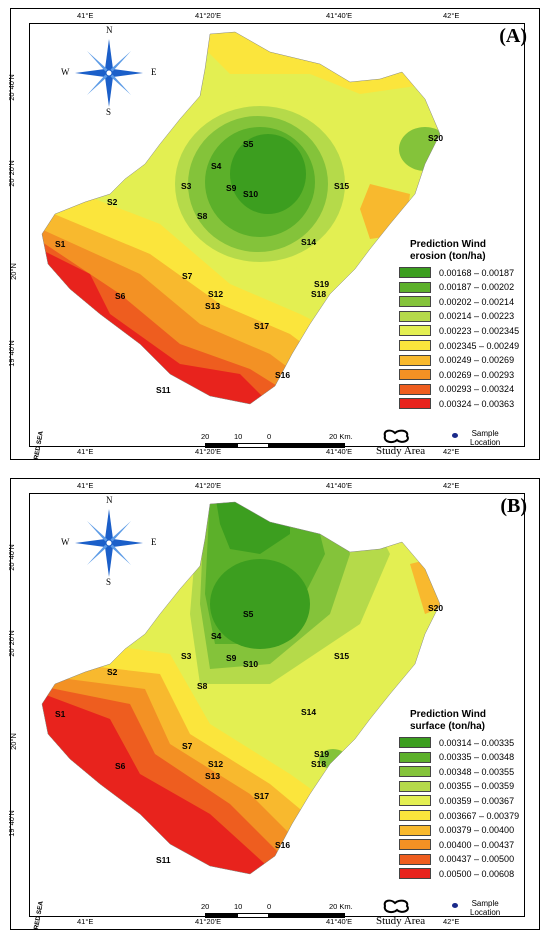 Image resolution: width=550 pixels, height=932 pixels. Describe the element at coordinates (216, 166) in the screenshot. I see `site-label: S4` at that location.